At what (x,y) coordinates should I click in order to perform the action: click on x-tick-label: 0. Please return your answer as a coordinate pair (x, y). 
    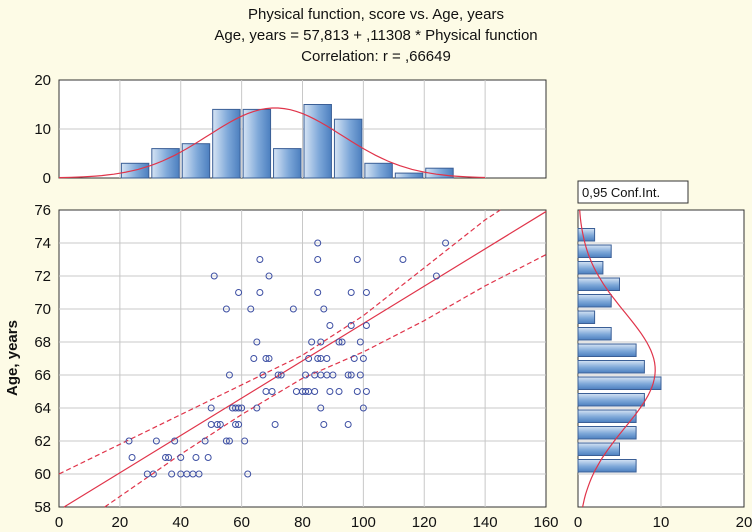
    Looking at the image, I should click on (59, 522).